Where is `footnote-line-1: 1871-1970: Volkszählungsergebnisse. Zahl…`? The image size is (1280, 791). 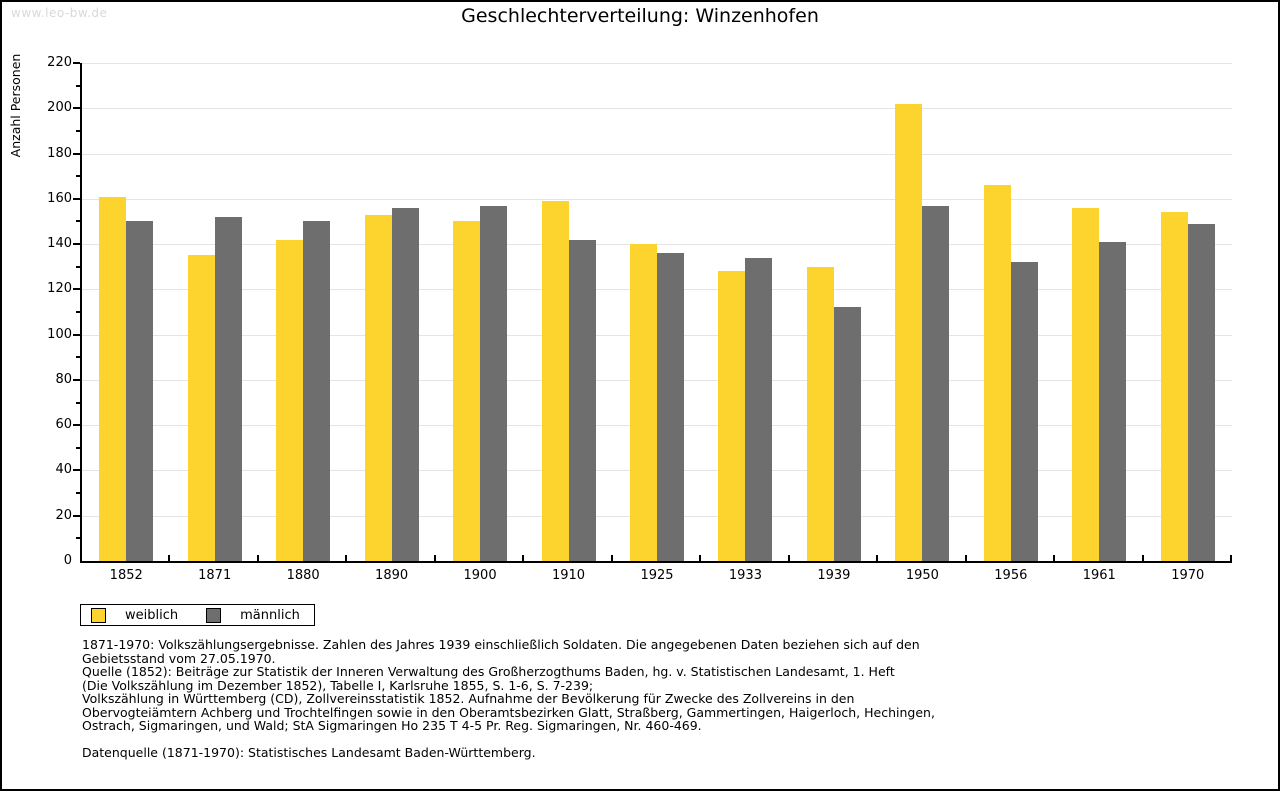
footnote-line-1: 1871-1970: Volkszählungsergebnisse. Zahl… is located at coordinates (501, 644).